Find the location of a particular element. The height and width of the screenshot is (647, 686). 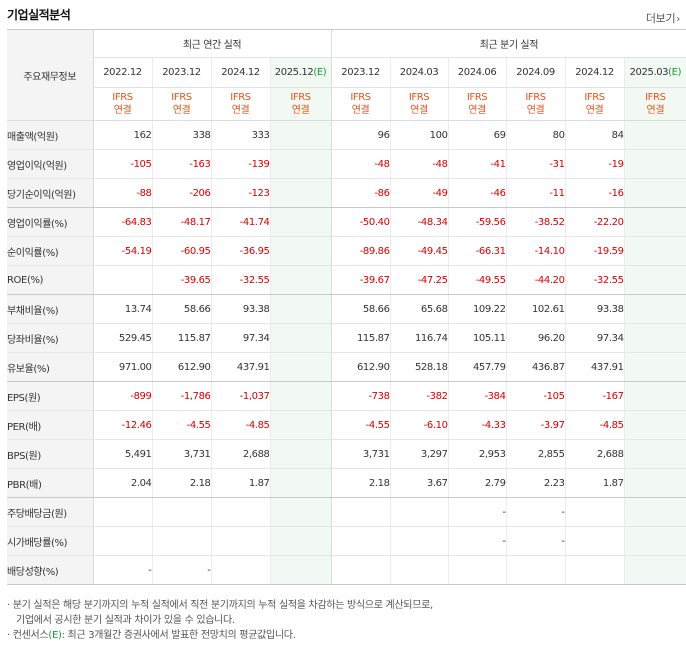

cell-value: -50.40 is located at coordinates (360, 222).